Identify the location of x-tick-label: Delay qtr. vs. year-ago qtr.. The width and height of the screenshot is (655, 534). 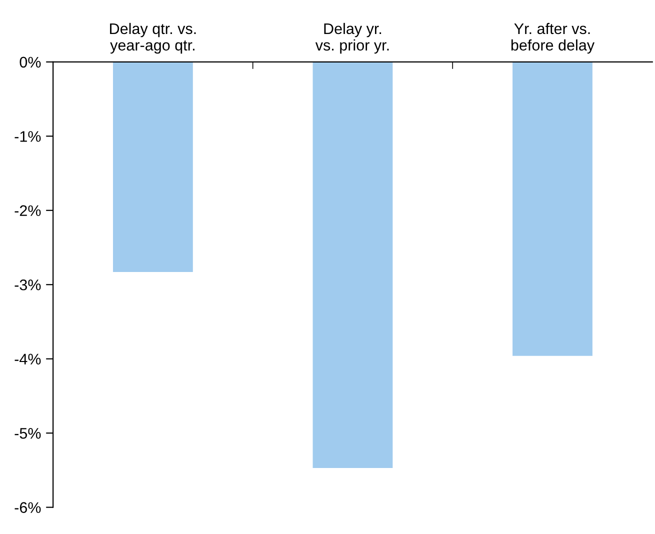
(153, 38).